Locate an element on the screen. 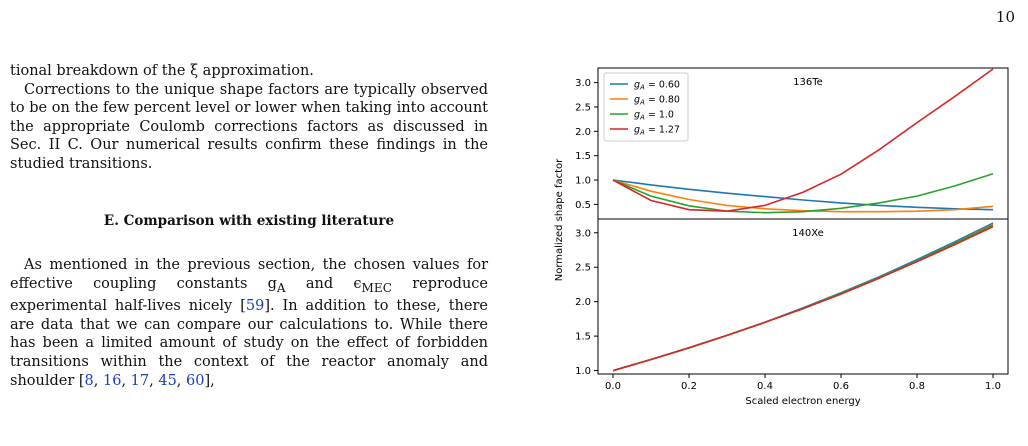 The height and width of the screenshot is (446, 1028). subscript: A is located at coordinates (281, 287).